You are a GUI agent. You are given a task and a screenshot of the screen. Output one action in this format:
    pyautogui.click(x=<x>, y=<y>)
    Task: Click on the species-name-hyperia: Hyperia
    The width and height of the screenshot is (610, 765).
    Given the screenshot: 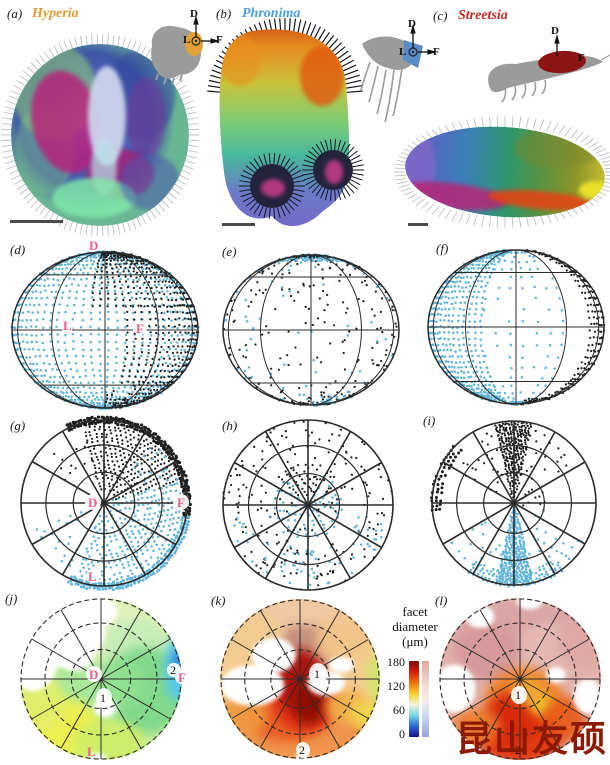 What is the action you would take?
    pyautogui.click(x=55, y=13)
    